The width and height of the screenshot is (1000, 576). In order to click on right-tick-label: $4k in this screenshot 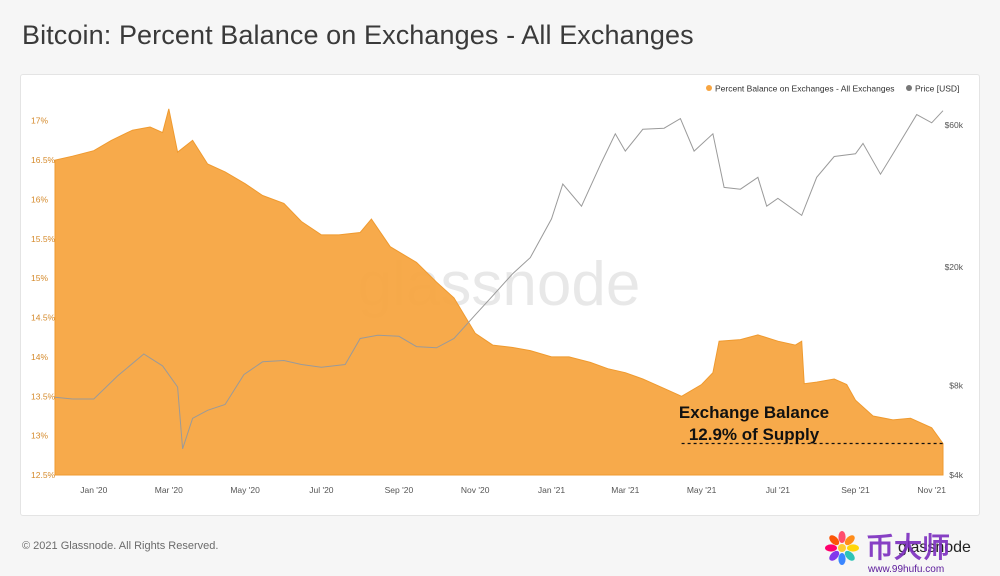, I will do `click(956, 475)`.